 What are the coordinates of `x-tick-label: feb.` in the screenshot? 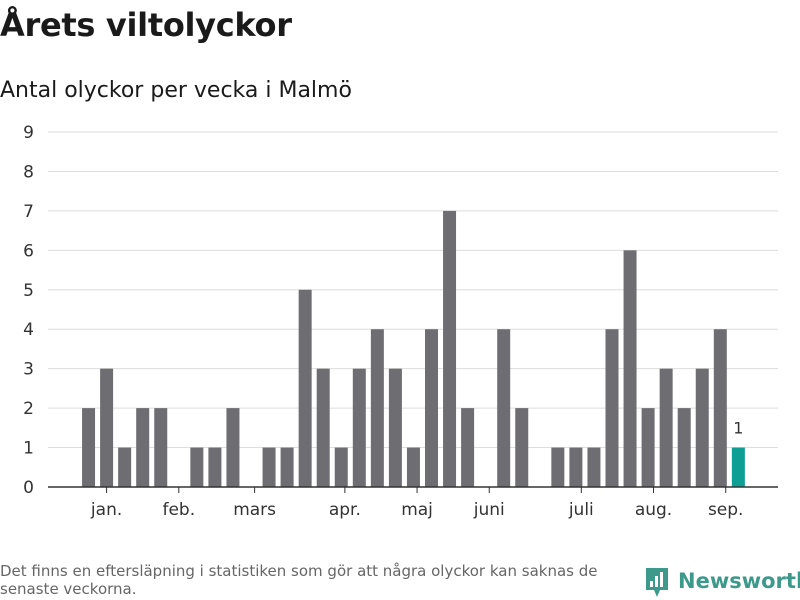 It's located at (178, 510).